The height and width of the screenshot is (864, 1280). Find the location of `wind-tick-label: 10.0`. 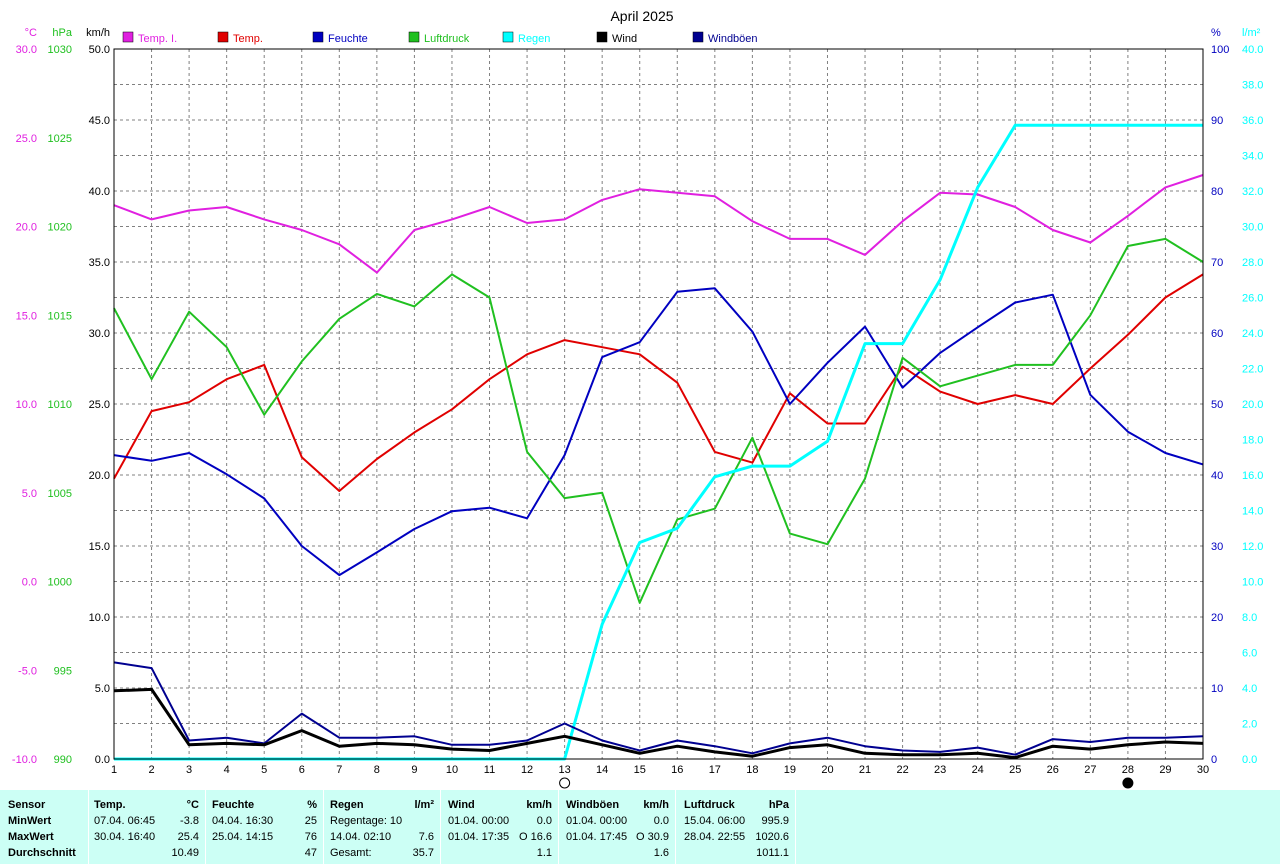

wind-tick-label: 10.0 is located at coordinates (99, 618).